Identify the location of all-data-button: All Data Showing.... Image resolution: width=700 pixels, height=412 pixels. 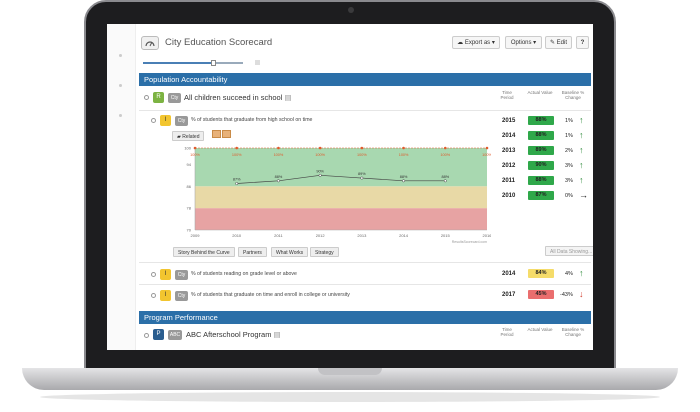
(569, 251).